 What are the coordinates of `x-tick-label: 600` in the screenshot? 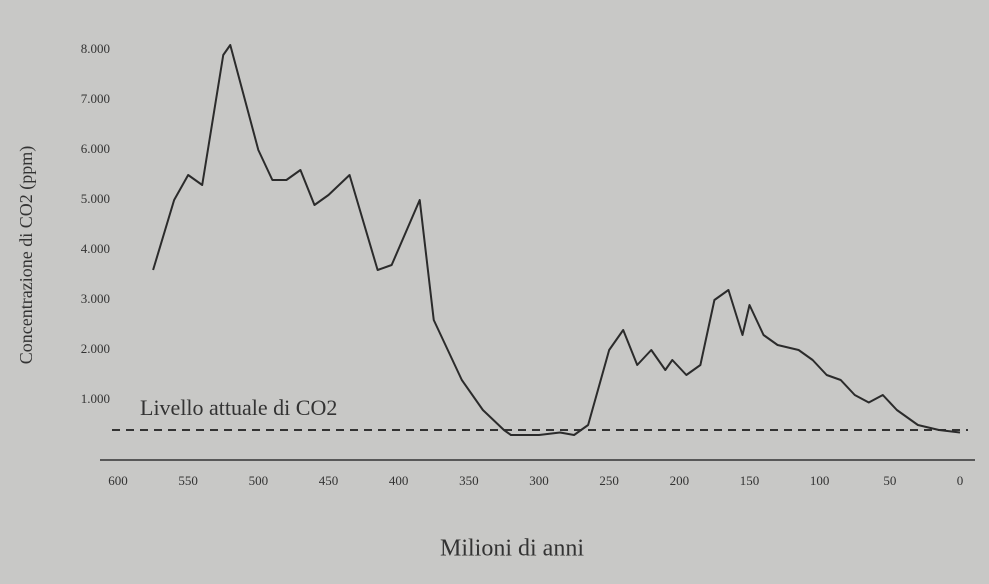 It's located at (118, 480).